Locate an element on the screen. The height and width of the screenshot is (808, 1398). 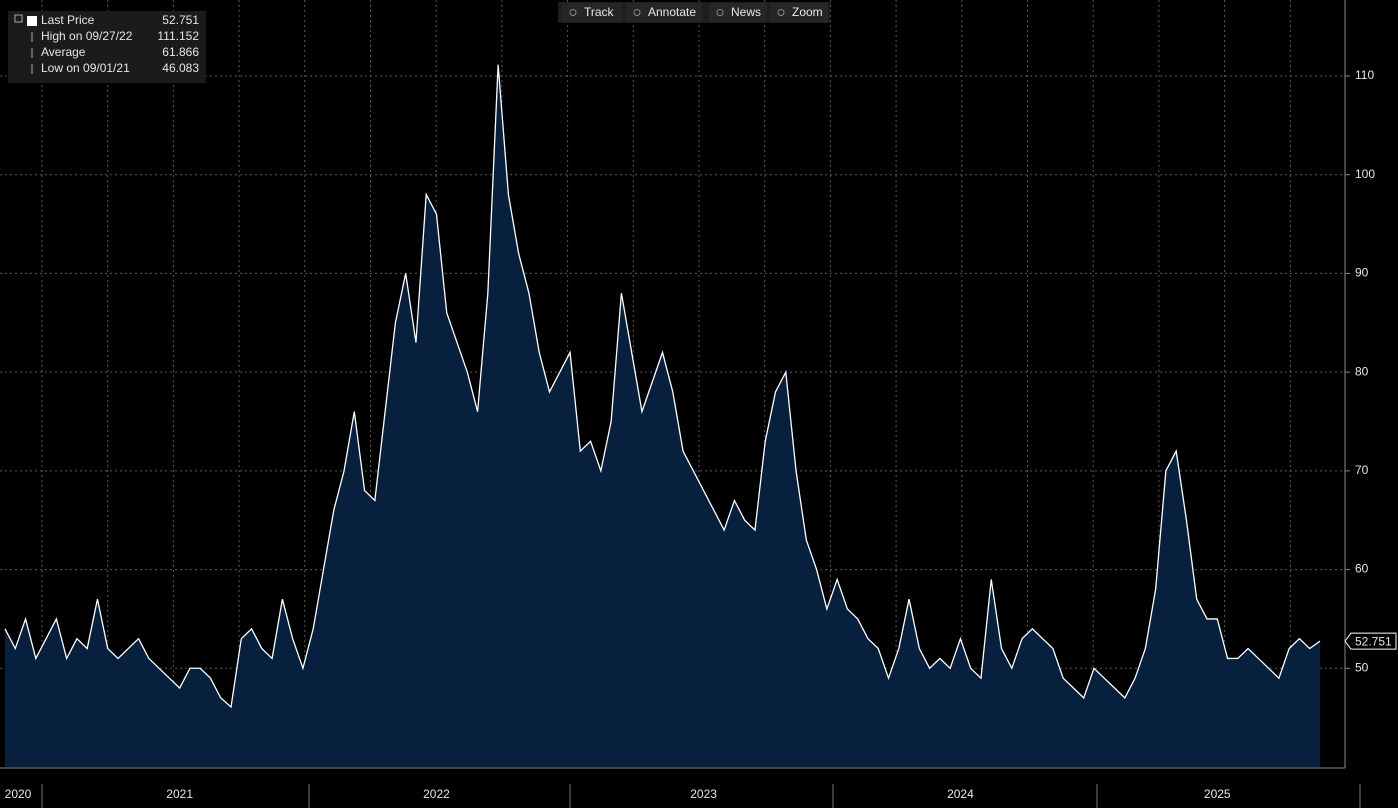
y-tick-label: 60 is located at coordinates (1362, 569).